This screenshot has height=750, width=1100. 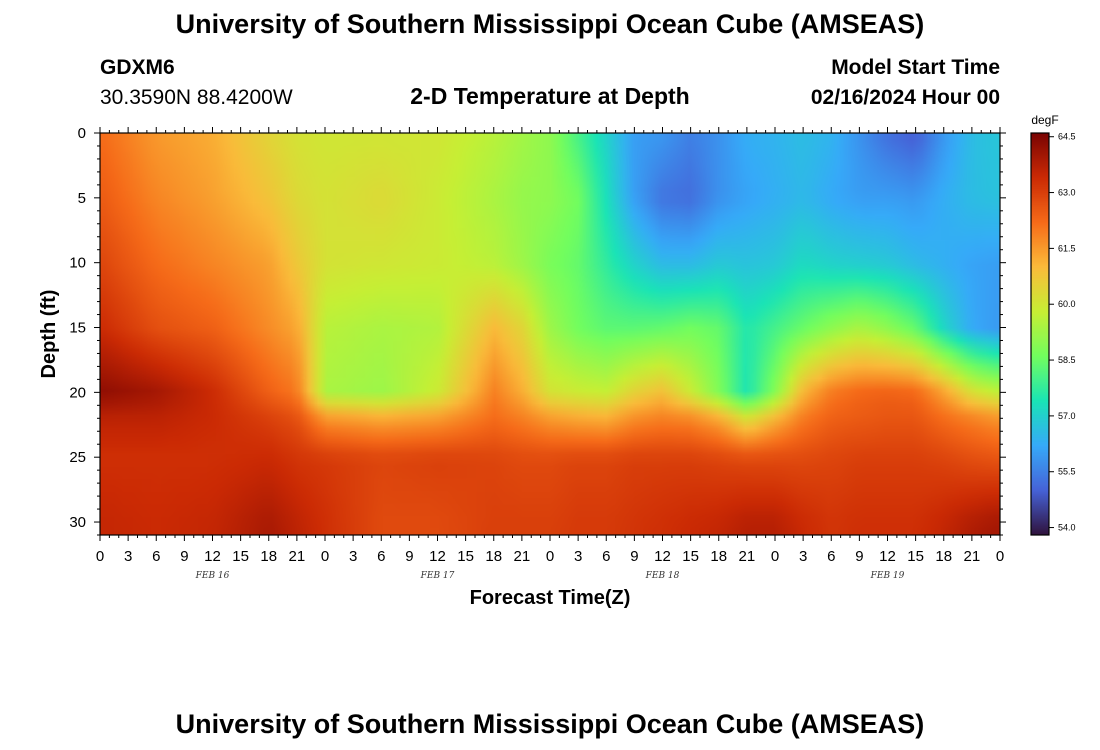 I want to click on x-date-label: FEB 17, so click(x=437, y=576).